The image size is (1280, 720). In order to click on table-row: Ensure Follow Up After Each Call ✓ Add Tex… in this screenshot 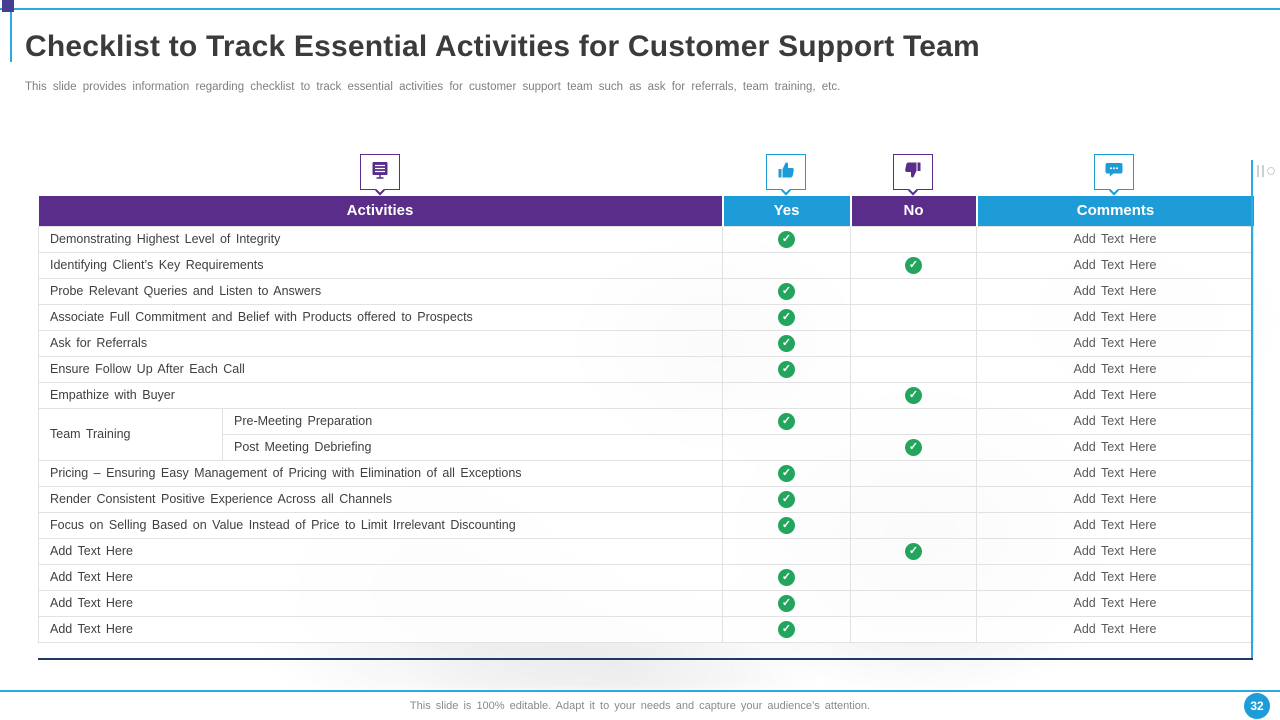, I will do `click(646, 369)`.